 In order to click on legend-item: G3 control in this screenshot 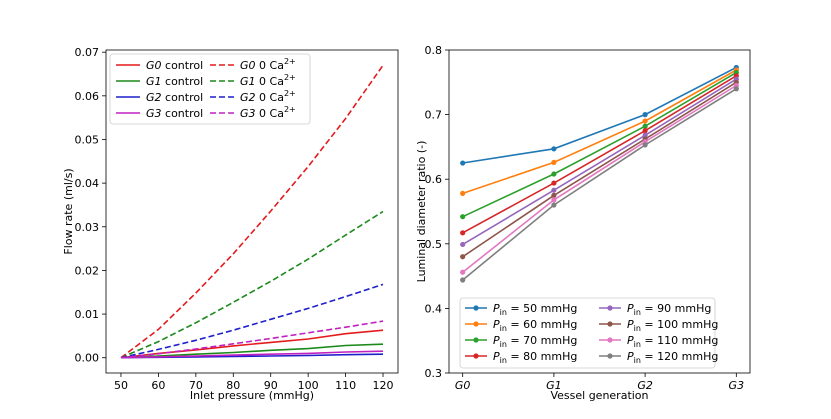, I will do `click(159, 113)`.